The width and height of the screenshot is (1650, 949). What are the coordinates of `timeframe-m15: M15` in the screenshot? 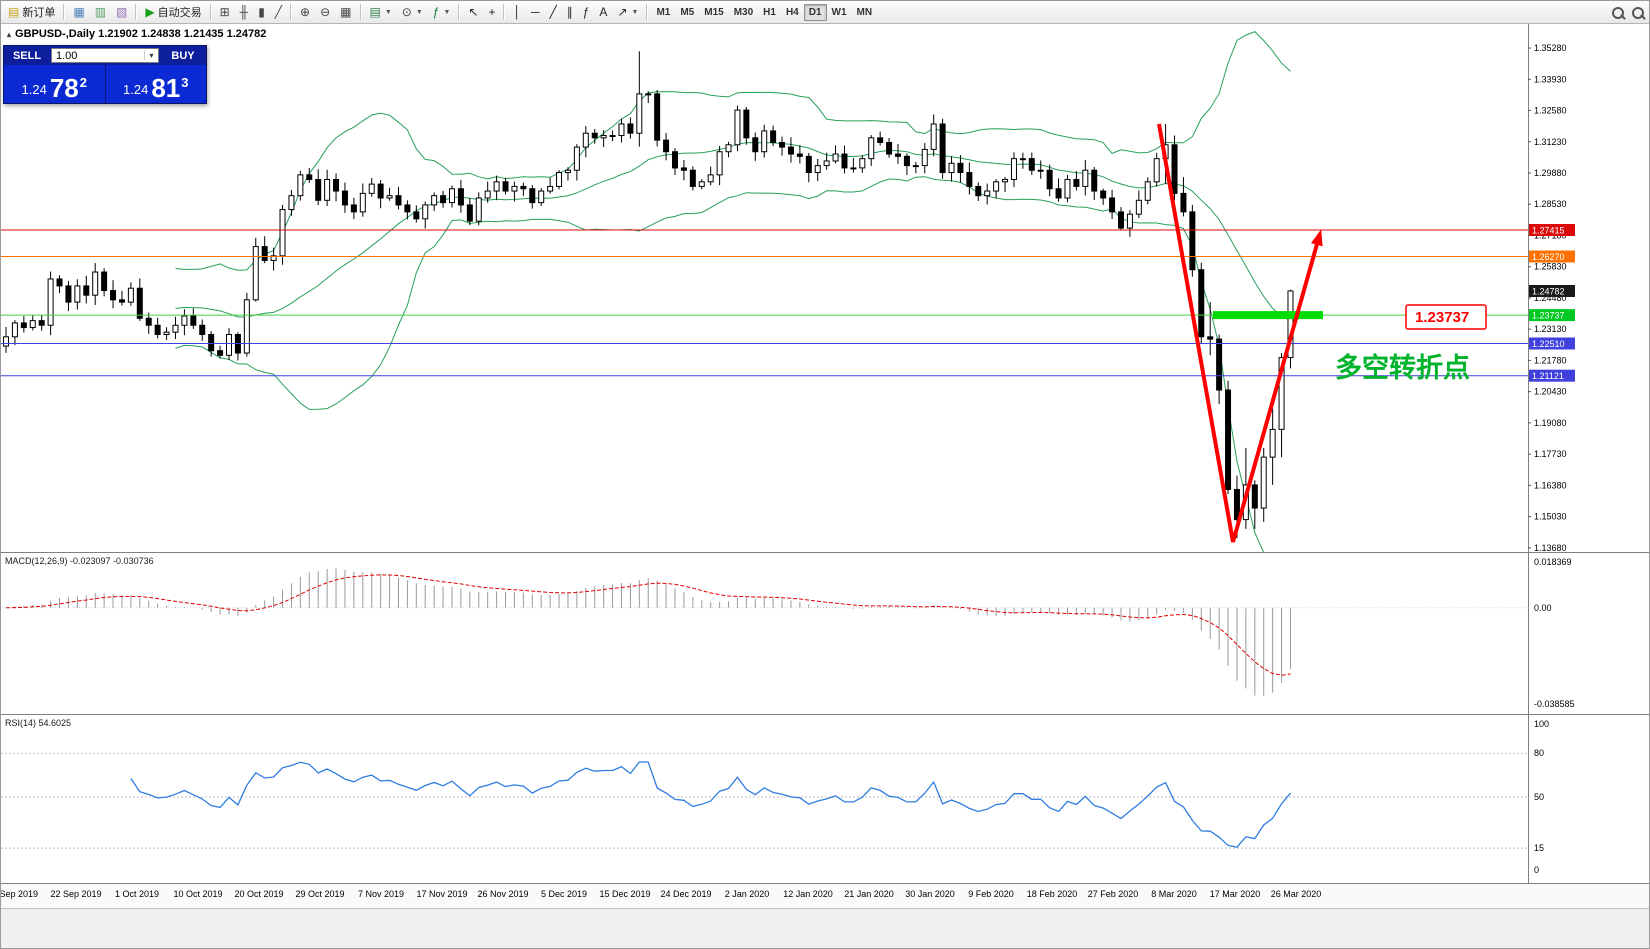 It's located at (713, 12).